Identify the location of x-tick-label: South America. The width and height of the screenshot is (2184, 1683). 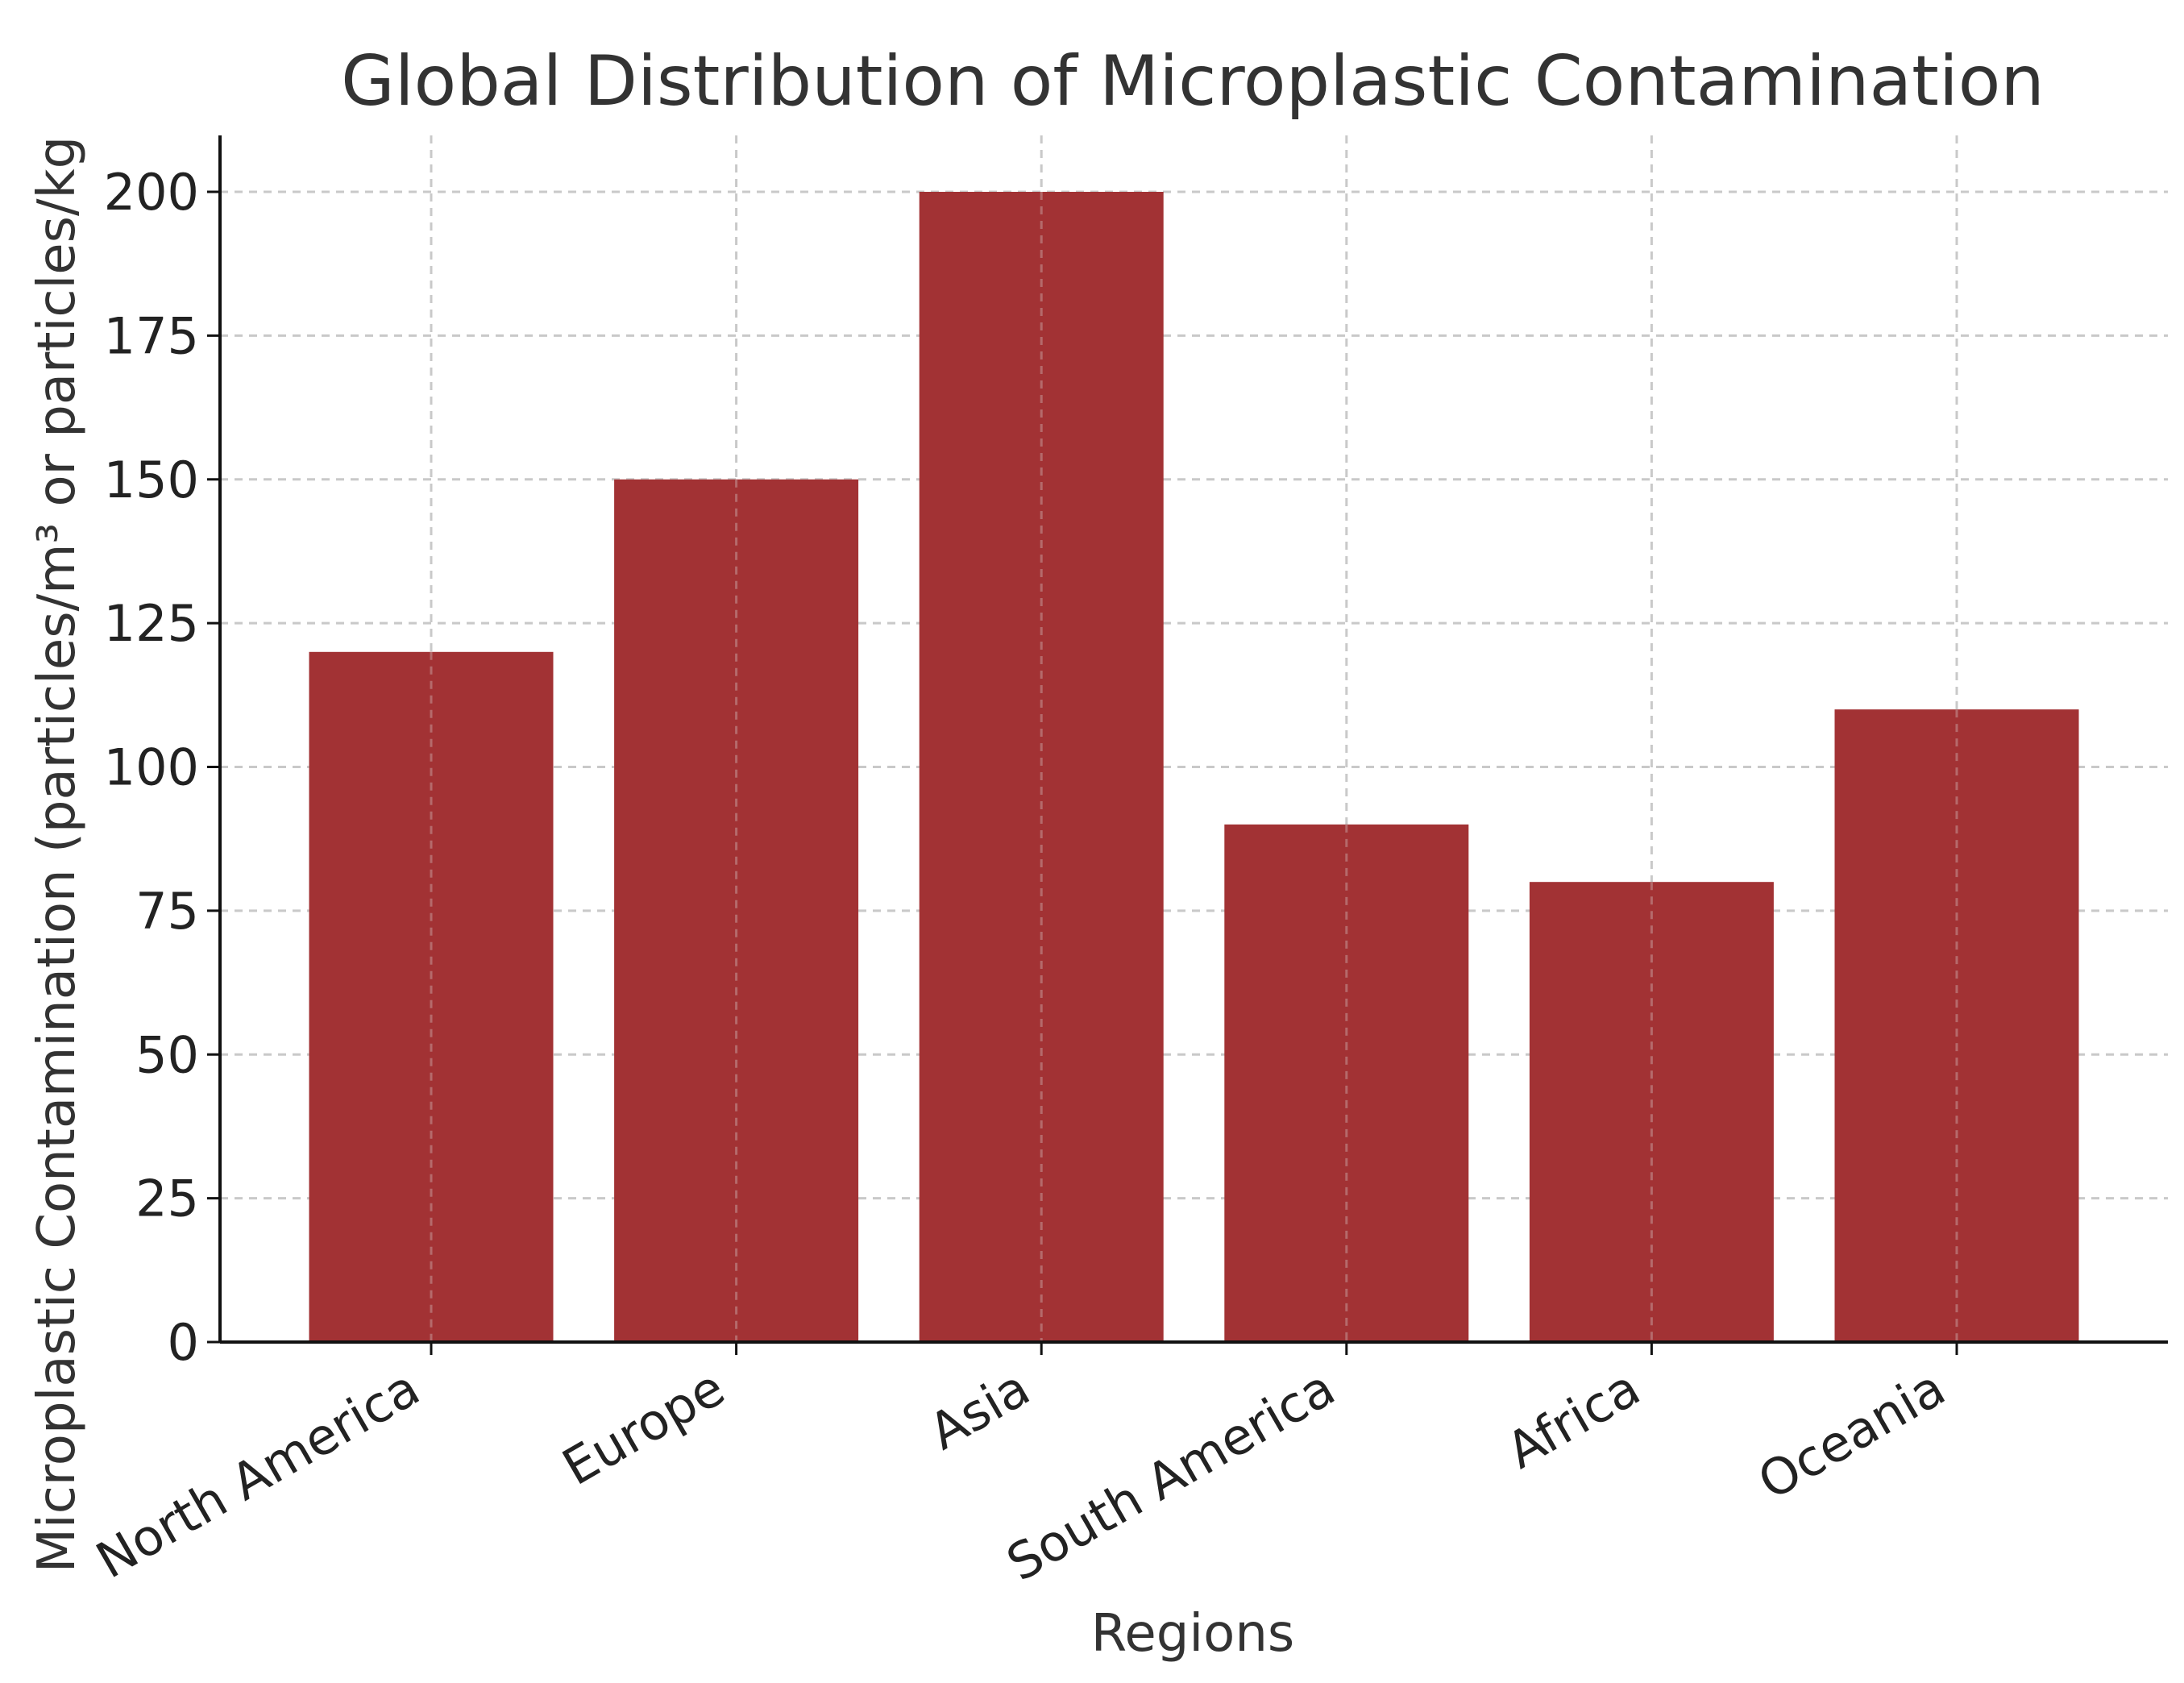
(1170, 1475).